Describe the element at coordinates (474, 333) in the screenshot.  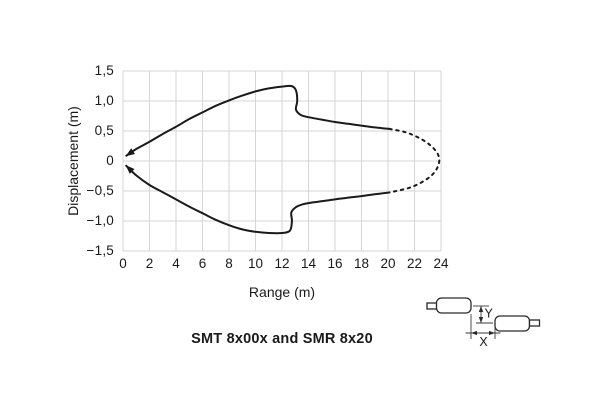
I see `x-arrow-left-icon` at that location.